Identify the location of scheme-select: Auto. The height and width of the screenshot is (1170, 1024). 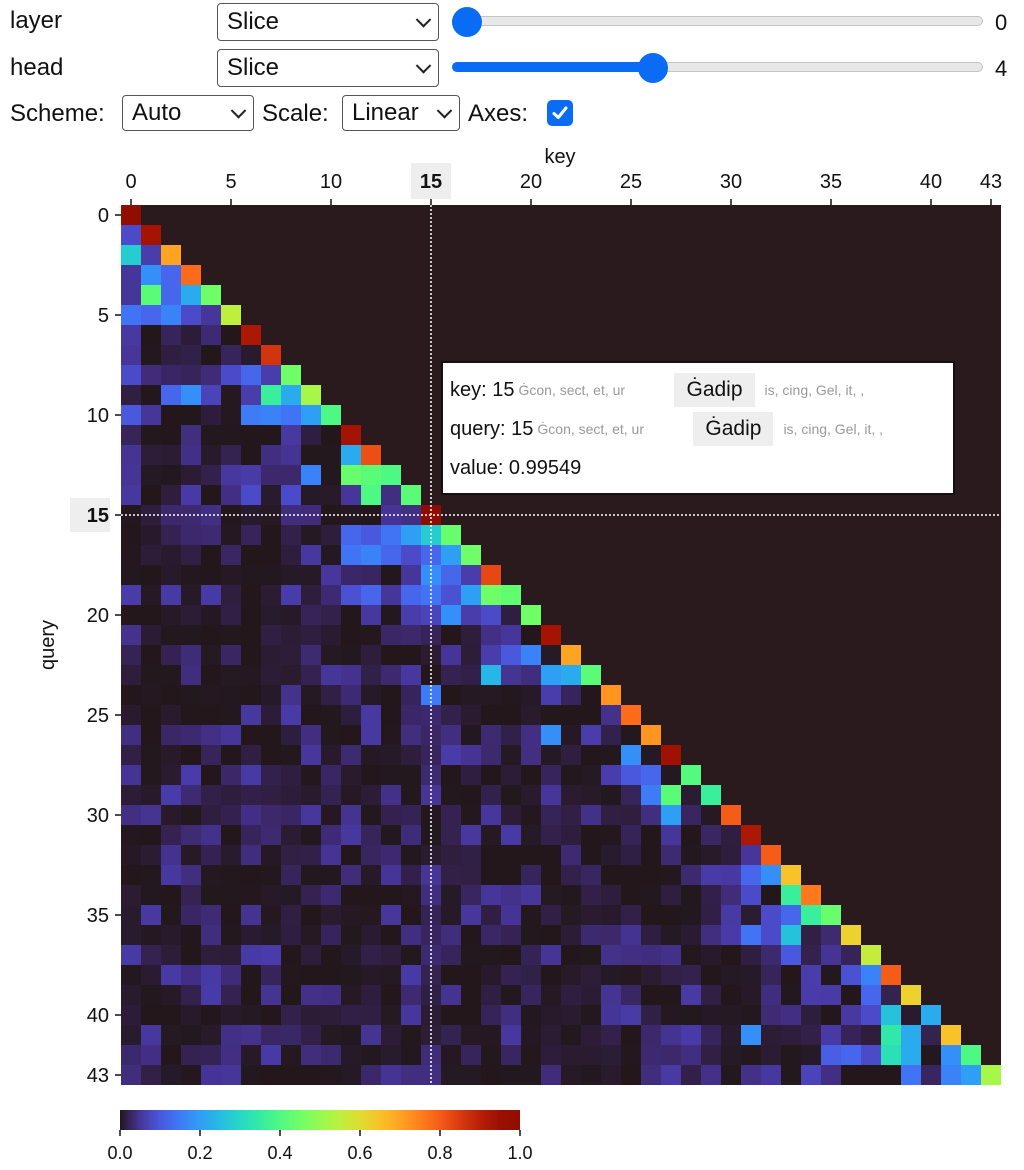
(188, 113).